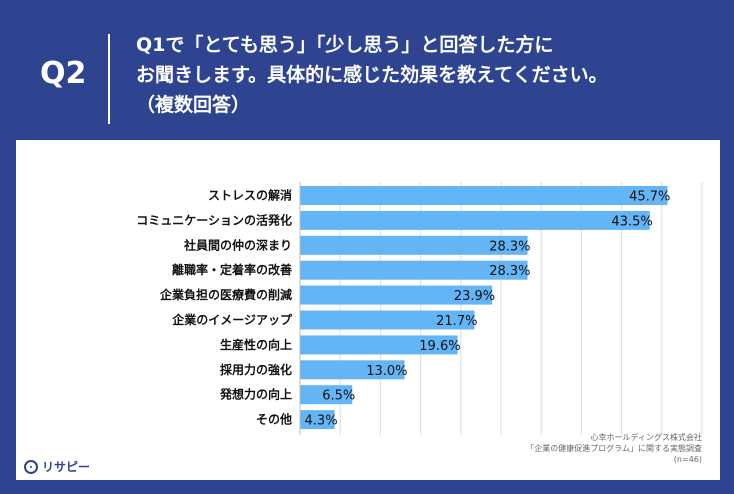 This screenshot has width=734, height=494. Describe the element at coordinates (214, 219) in the screenshot. I see `category-label: コミュニケーションの活発化` at that location.